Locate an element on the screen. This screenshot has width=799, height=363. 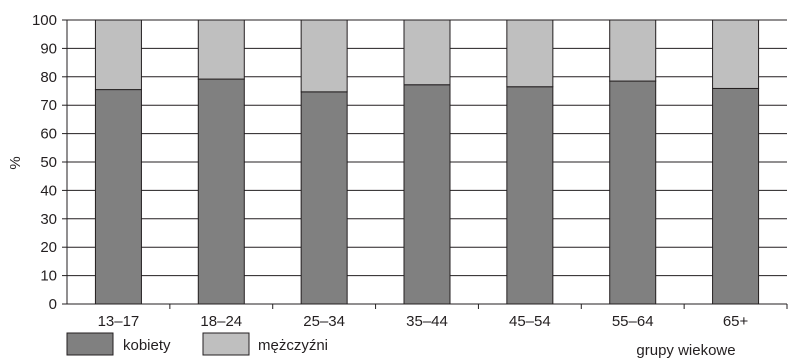
y-axis-title: % is located at coordinates (15, 162).